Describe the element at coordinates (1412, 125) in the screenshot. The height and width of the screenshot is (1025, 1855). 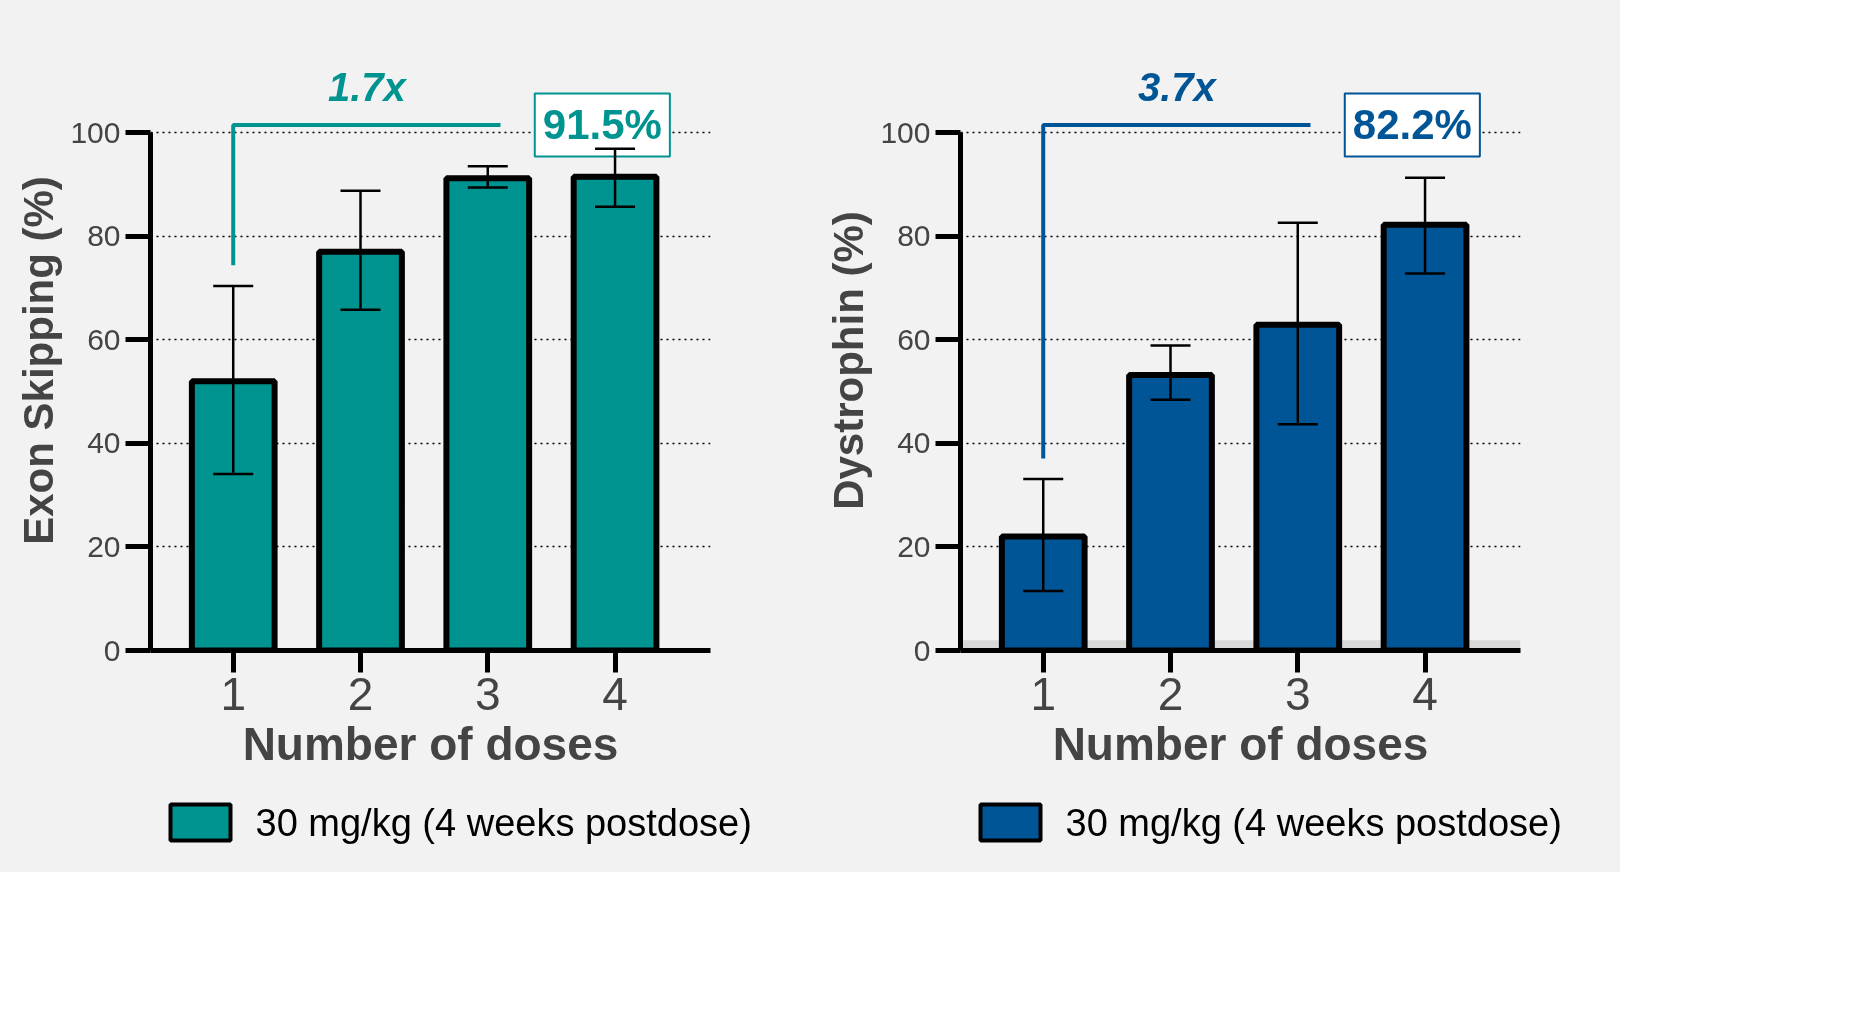
I see `annotation: 82.2%` at that location.